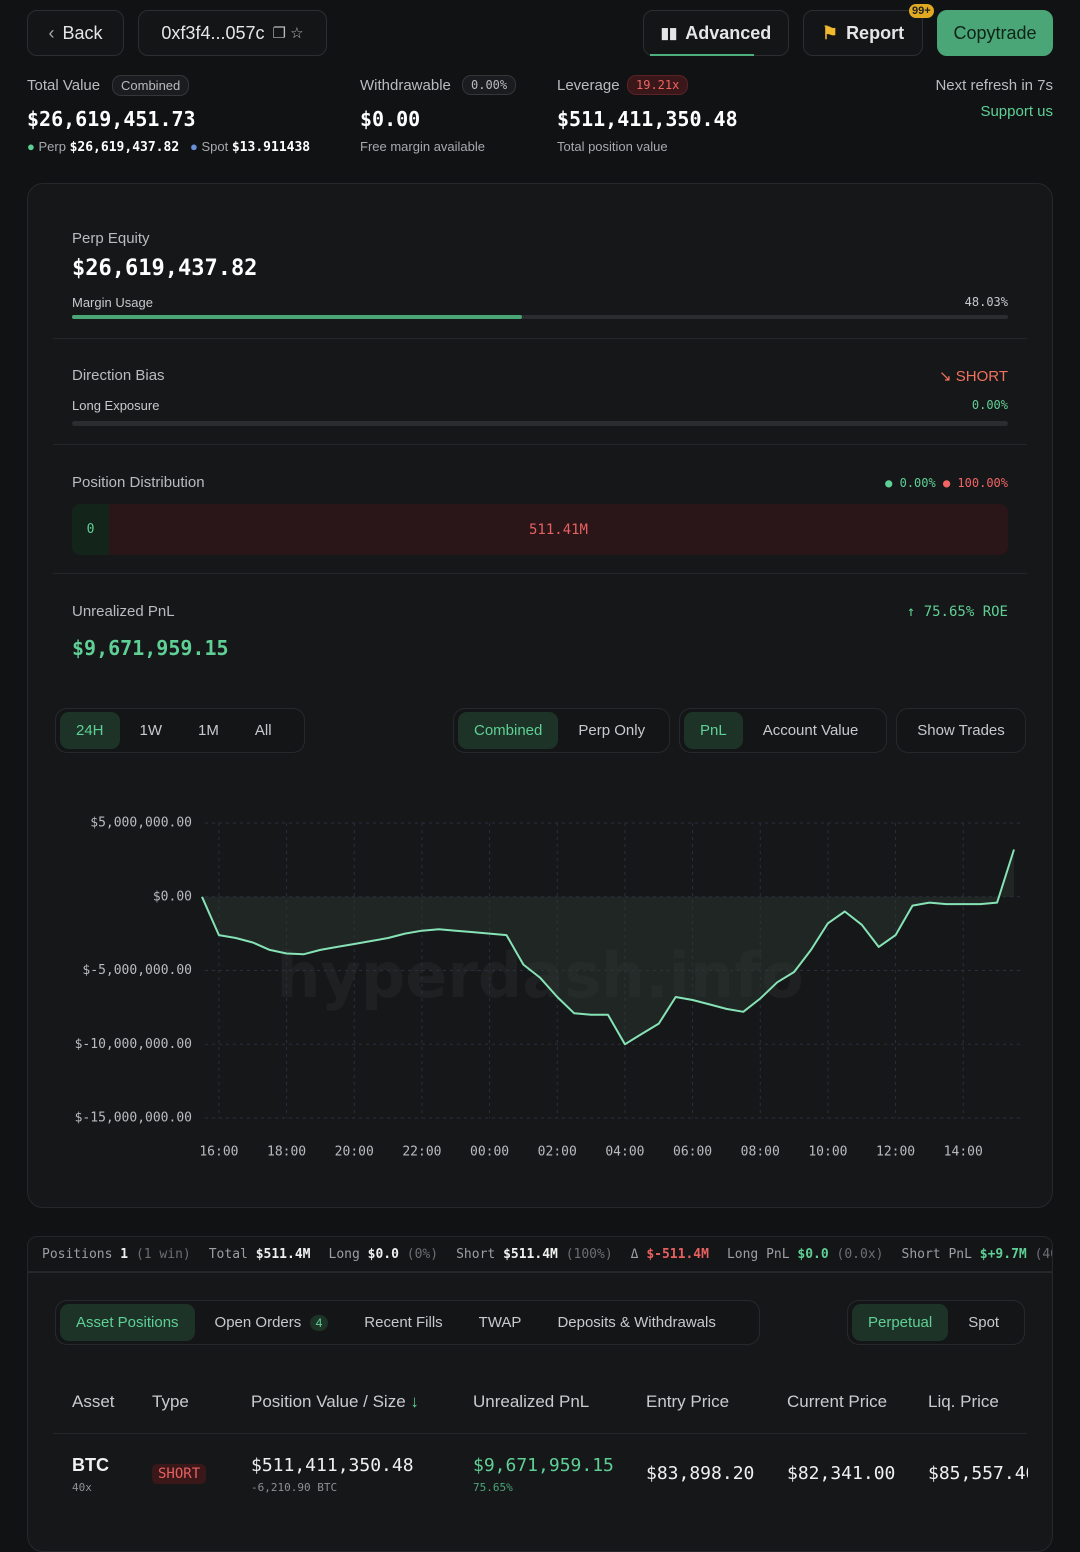 The width and height of the screenshot is (1080, 1552). Describe the element at coordinates (624, 1152) in the screenshot. I see `x-tick-label: 04:00` at that location.